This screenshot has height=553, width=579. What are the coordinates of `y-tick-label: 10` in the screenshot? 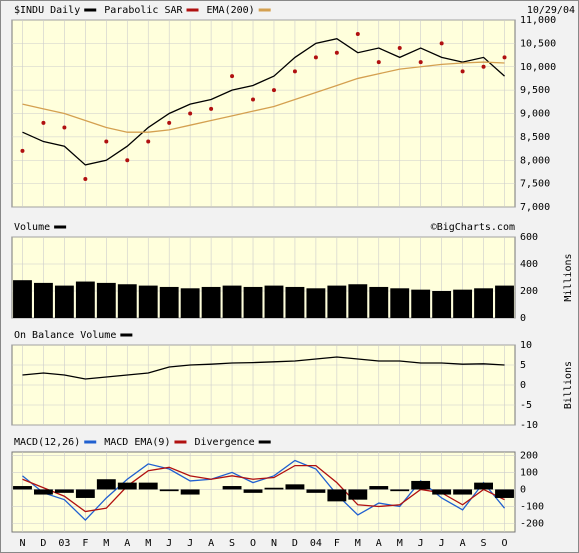 It's located at (526, 345).